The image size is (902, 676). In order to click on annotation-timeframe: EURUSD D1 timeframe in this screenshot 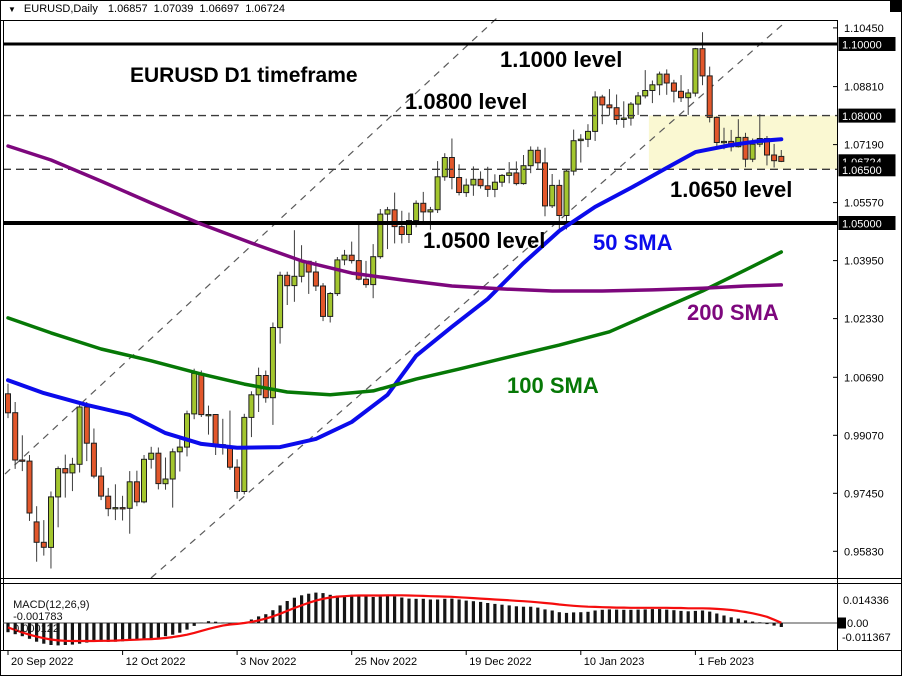, I will do `click(244, 75)`.